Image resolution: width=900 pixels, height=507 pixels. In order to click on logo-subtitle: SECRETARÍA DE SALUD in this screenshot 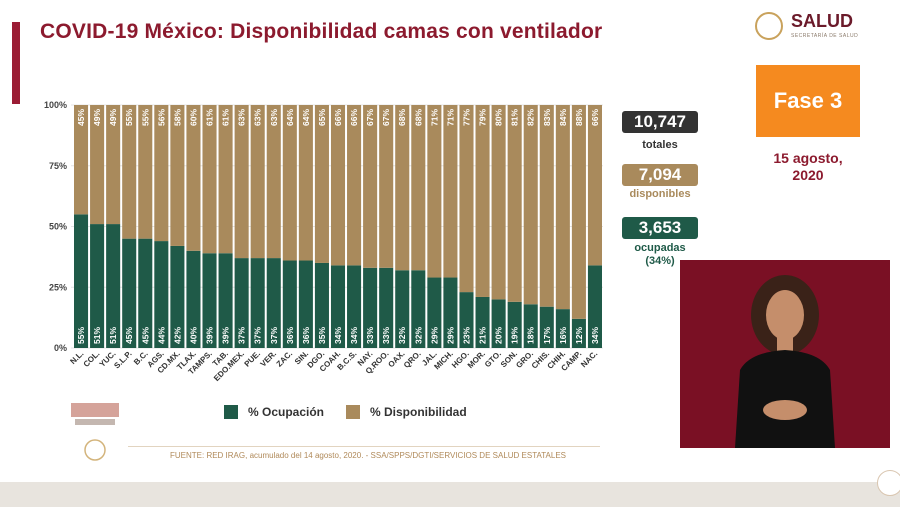, I will do `click(825, 36)`.